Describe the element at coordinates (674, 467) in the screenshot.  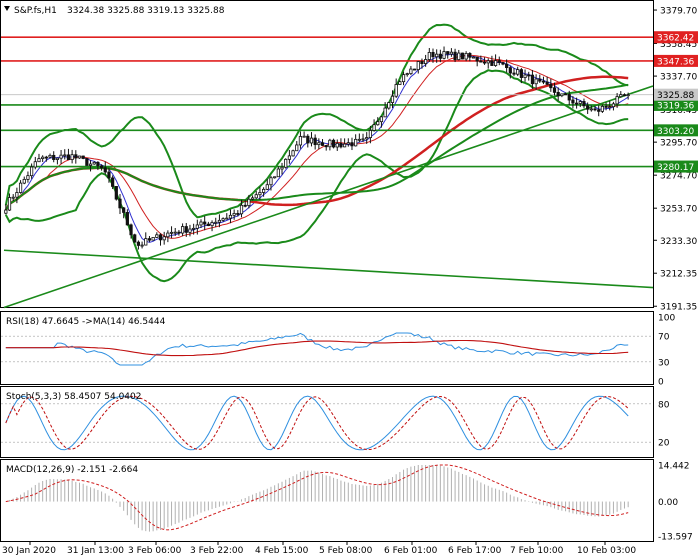
I see `macd-tick-label: 14.442` at that location.